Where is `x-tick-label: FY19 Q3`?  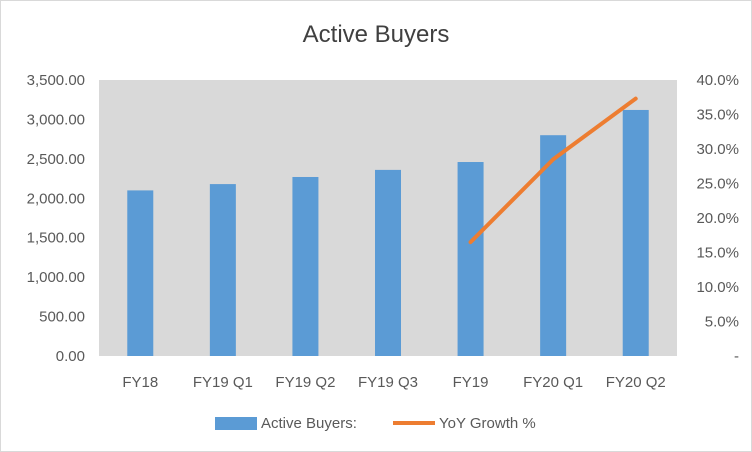
x-tick-label: FY19 Q3 is located at coordinates (388, 382).